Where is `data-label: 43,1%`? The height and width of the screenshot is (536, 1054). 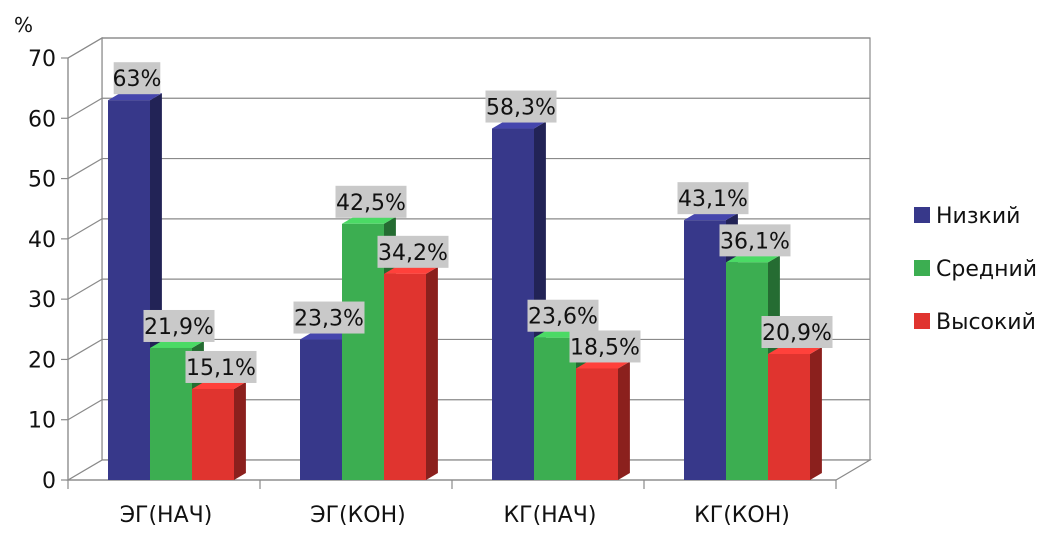 data-label: 43,1% is located at coordinates (713, 198).